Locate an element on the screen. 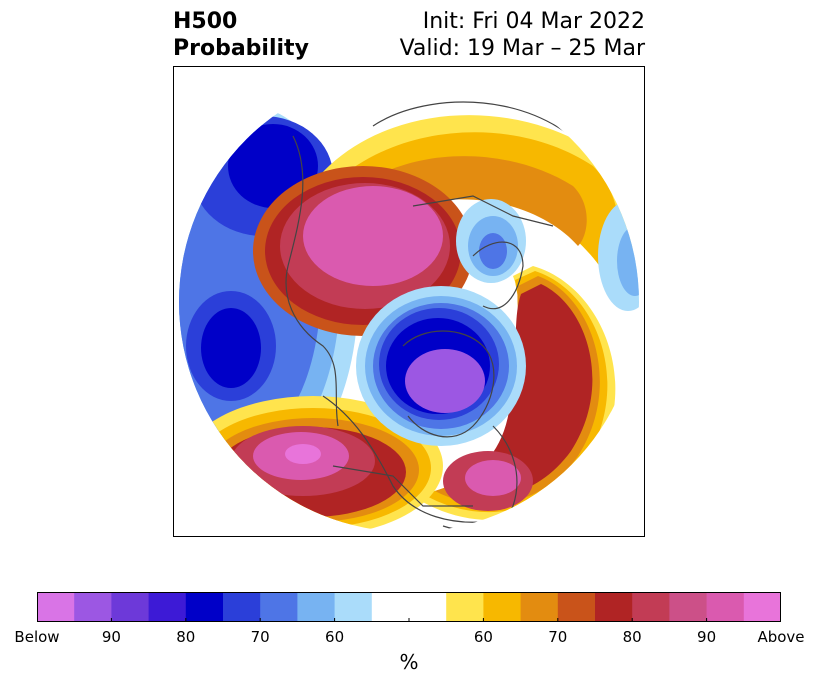 The image size is (819, 686). title-variable: H500 is located at coordinates (205, 21).